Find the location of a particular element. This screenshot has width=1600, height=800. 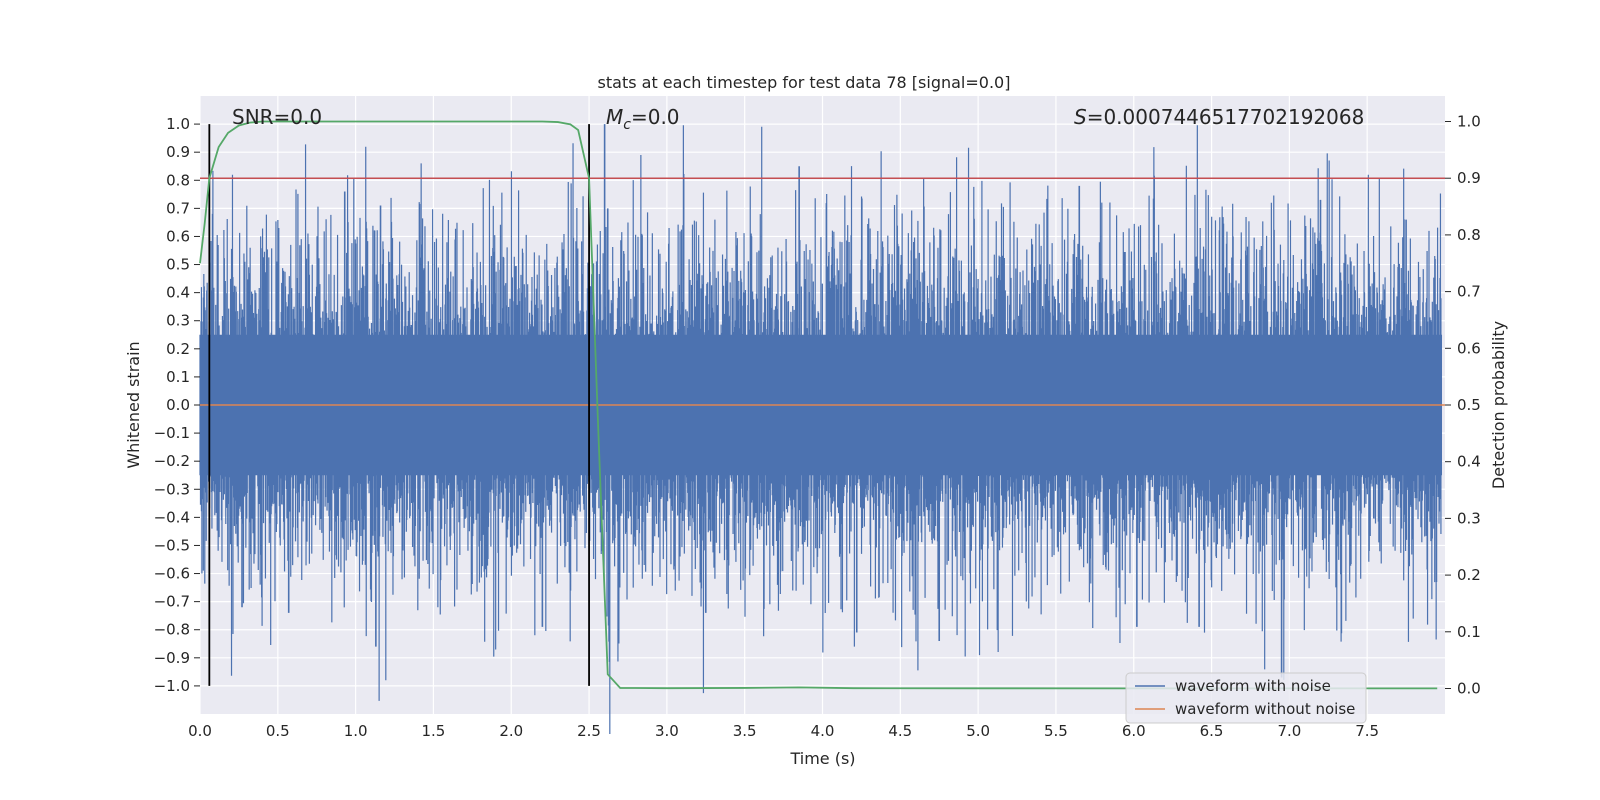

y2-tick-label: 1.0 is located at coordinates (1469, 122).